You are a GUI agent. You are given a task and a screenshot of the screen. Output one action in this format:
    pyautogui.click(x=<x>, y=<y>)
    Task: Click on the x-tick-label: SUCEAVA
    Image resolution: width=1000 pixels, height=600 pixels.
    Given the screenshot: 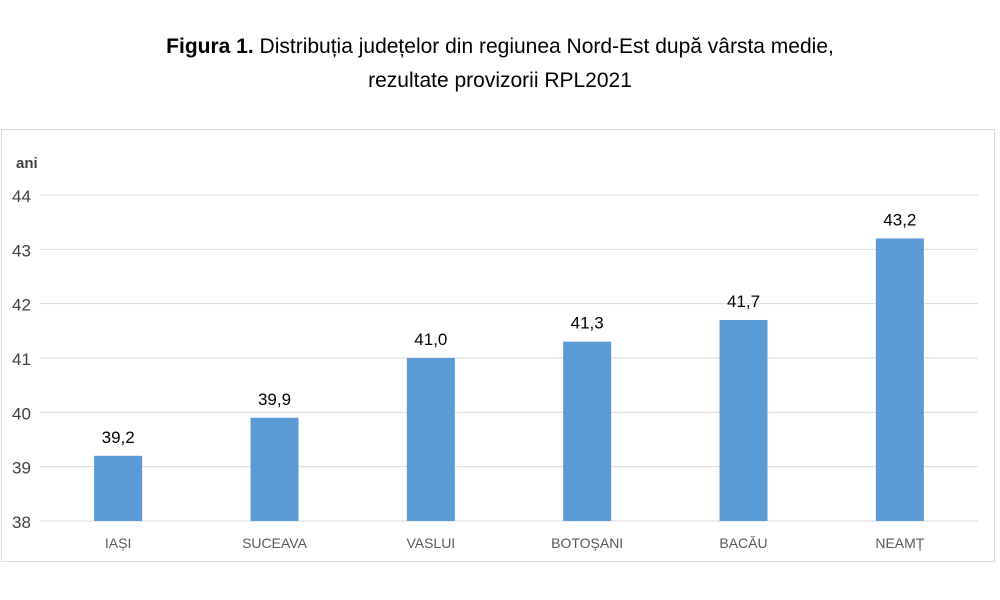 What is the action you would take?
    pyautogui.click(x=274, y=543)
    